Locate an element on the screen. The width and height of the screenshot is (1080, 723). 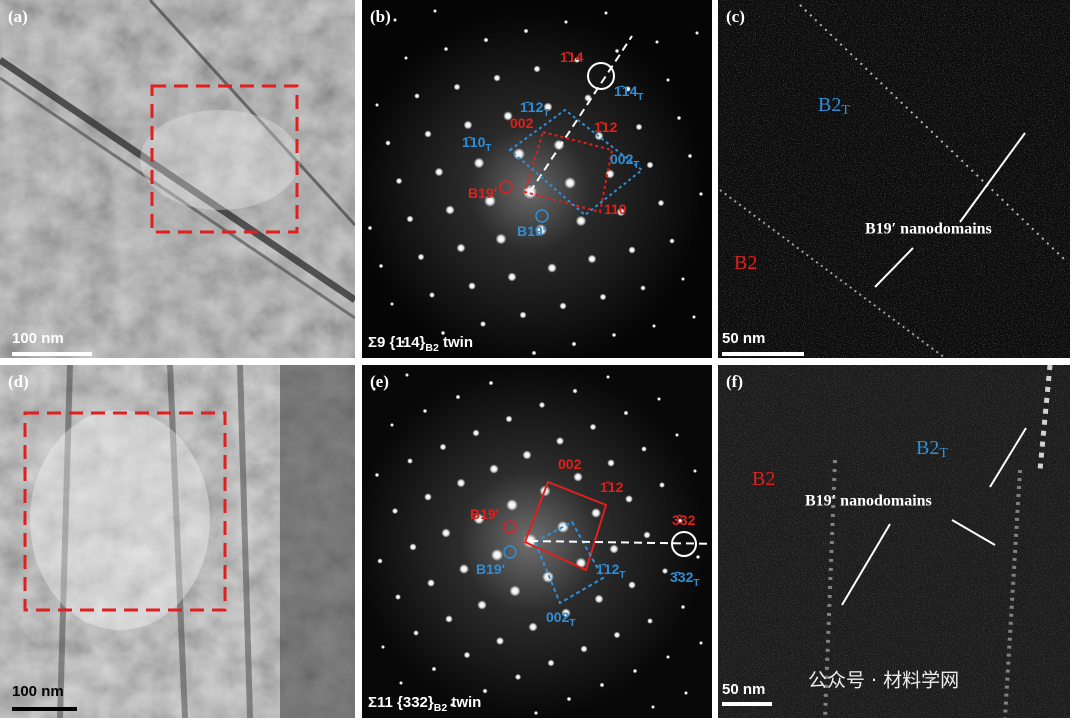
panel-label: (f) is located at coordinates (734, 381).